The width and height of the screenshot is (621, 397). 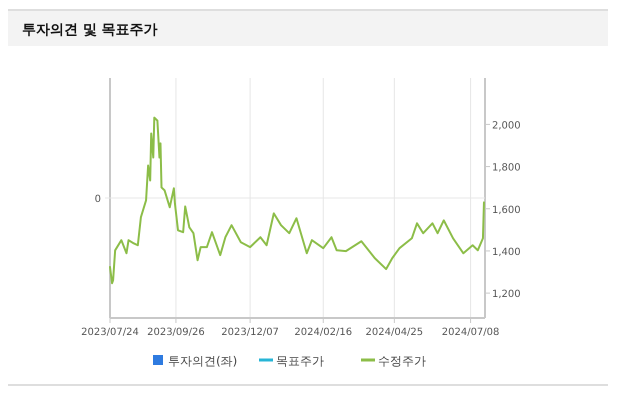 I want to click on legend-label: 투자의견(좌), so click(x=203, y=361).